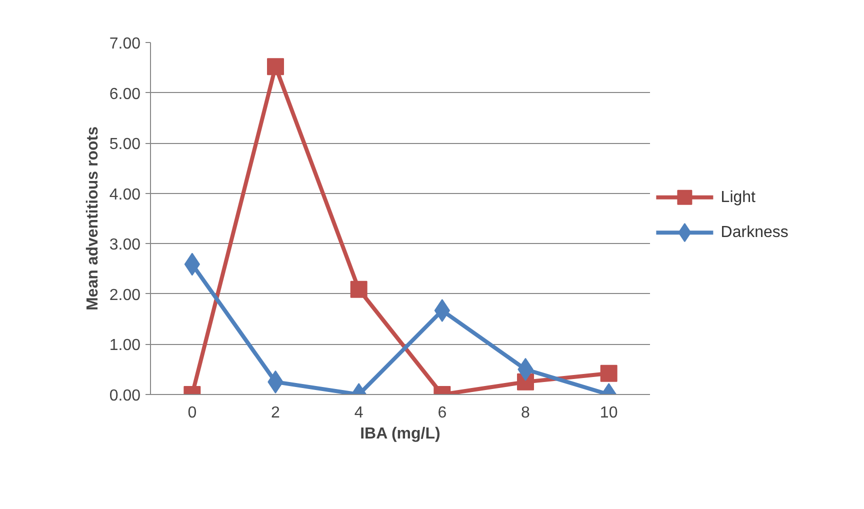  I want to click on x-tick-label: 8, so click(525, 413).